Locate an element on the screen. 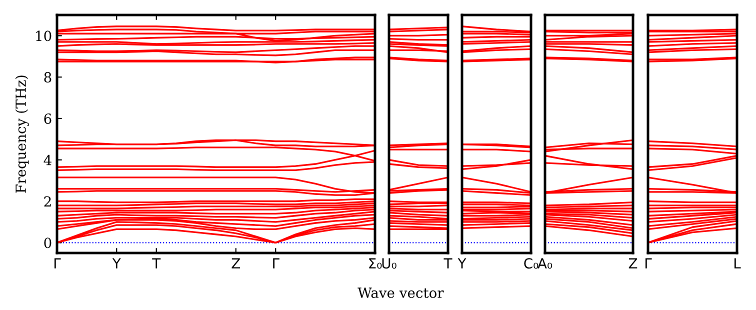  y-tick-label: 6 is located at coordinates (48, 118).